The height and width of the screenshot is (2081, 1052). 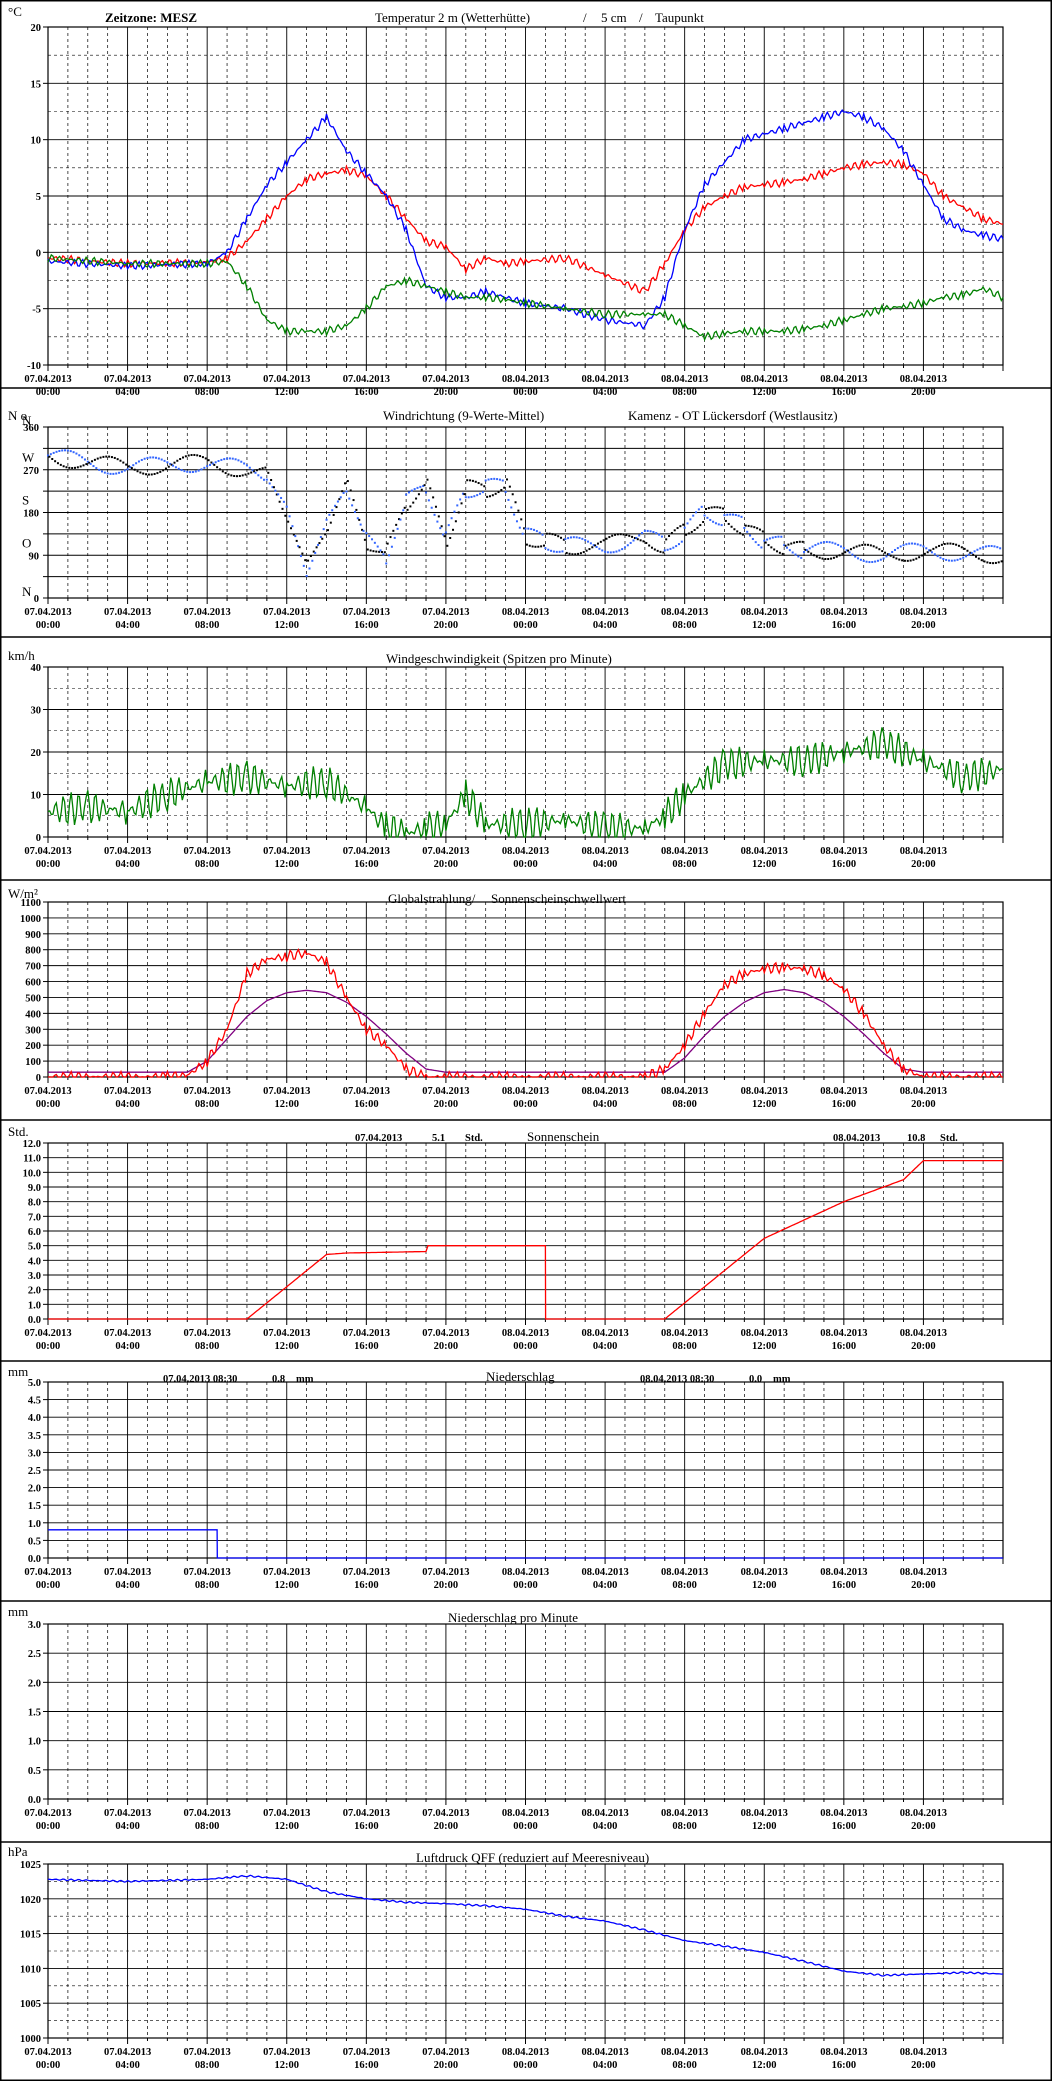 What do you see at coordinates (30, 919) in the screenshot?
I see `y-tick-label: 1000` at bounding box center [30, 919].